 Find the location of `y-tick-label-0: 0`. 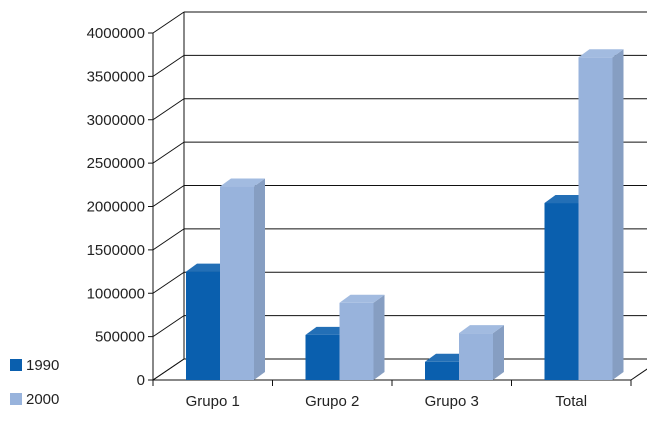

y-tick-label-0: 0 is located at coordinates (141, 380).